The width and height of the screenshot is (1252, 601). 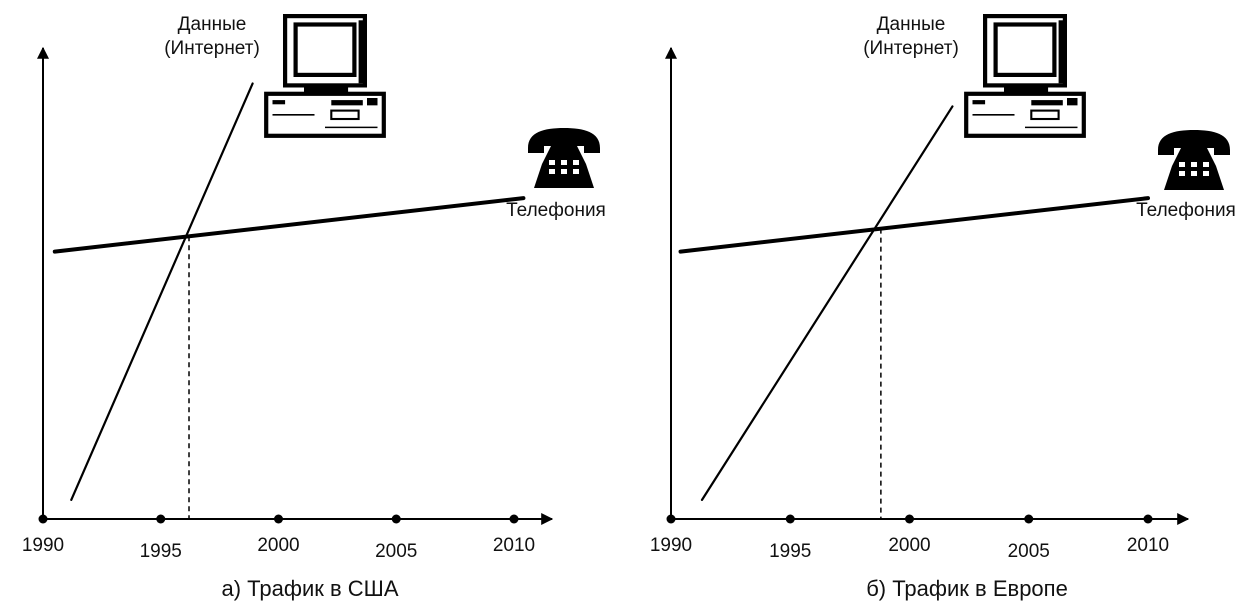 I want to click on chart-caption: б) Трафик в Европе, so click(x=967, y=588).